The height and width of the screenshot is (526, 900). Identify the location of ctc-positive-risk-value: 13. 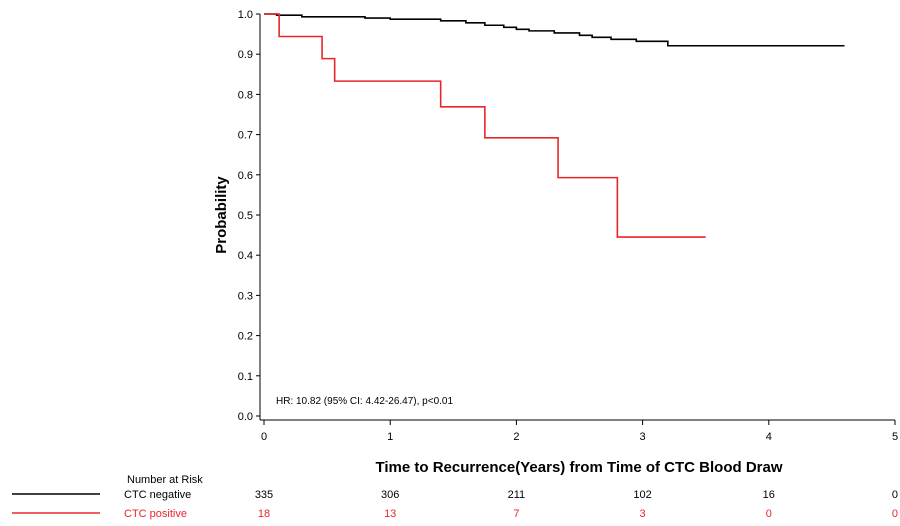
(390, 514).